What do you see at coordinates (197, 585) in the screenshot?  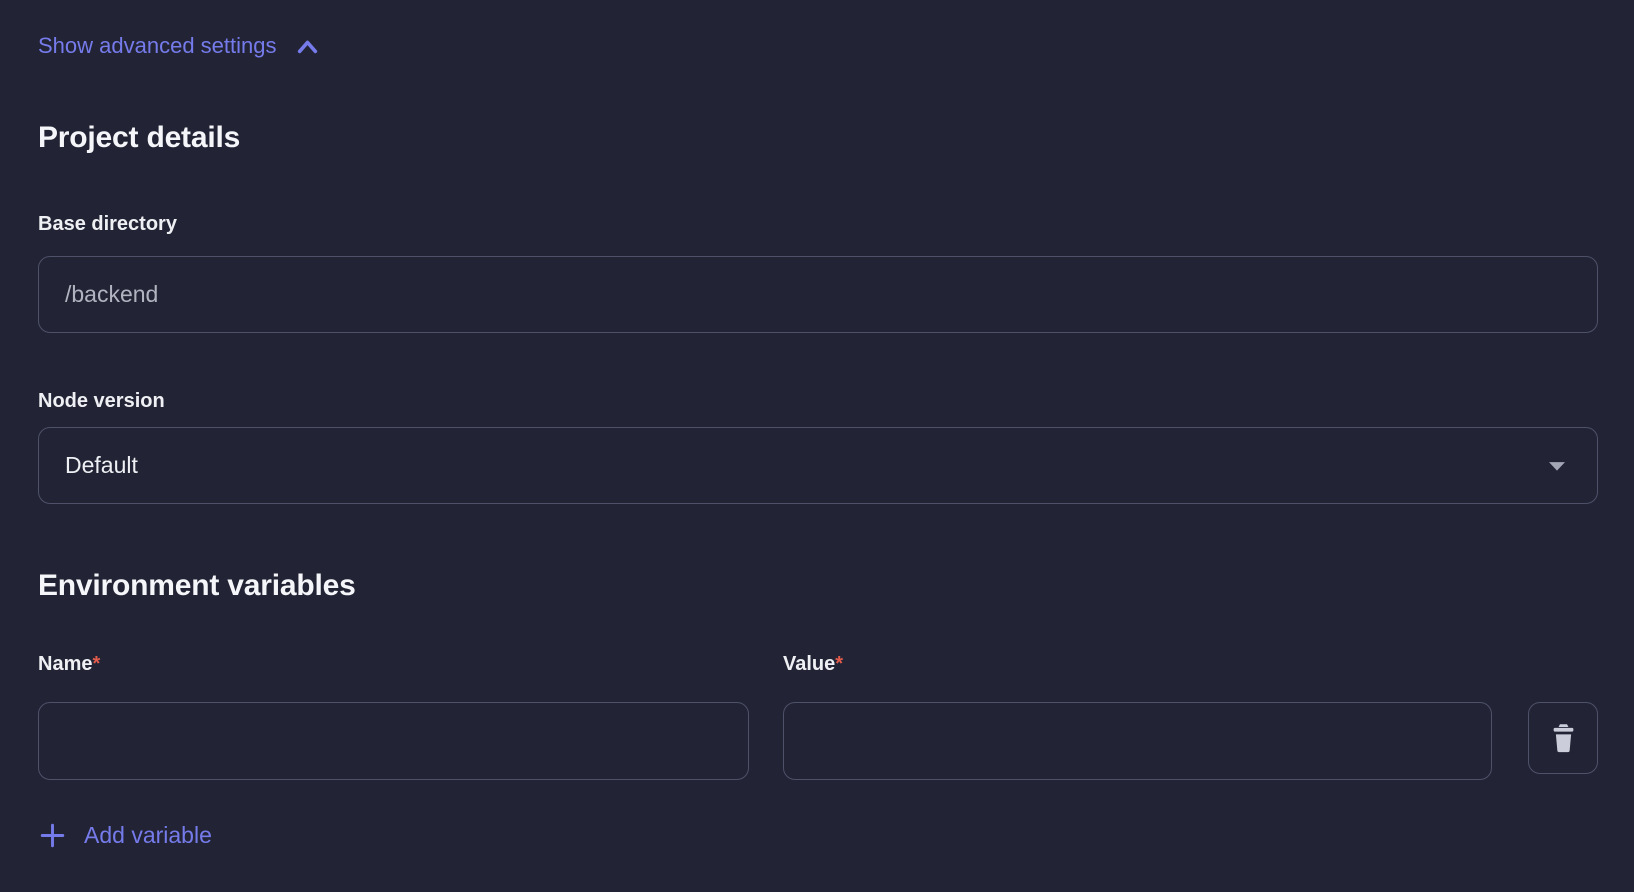 I see `environment-variables-title: Environment variables` at bounding box center [197, 585].